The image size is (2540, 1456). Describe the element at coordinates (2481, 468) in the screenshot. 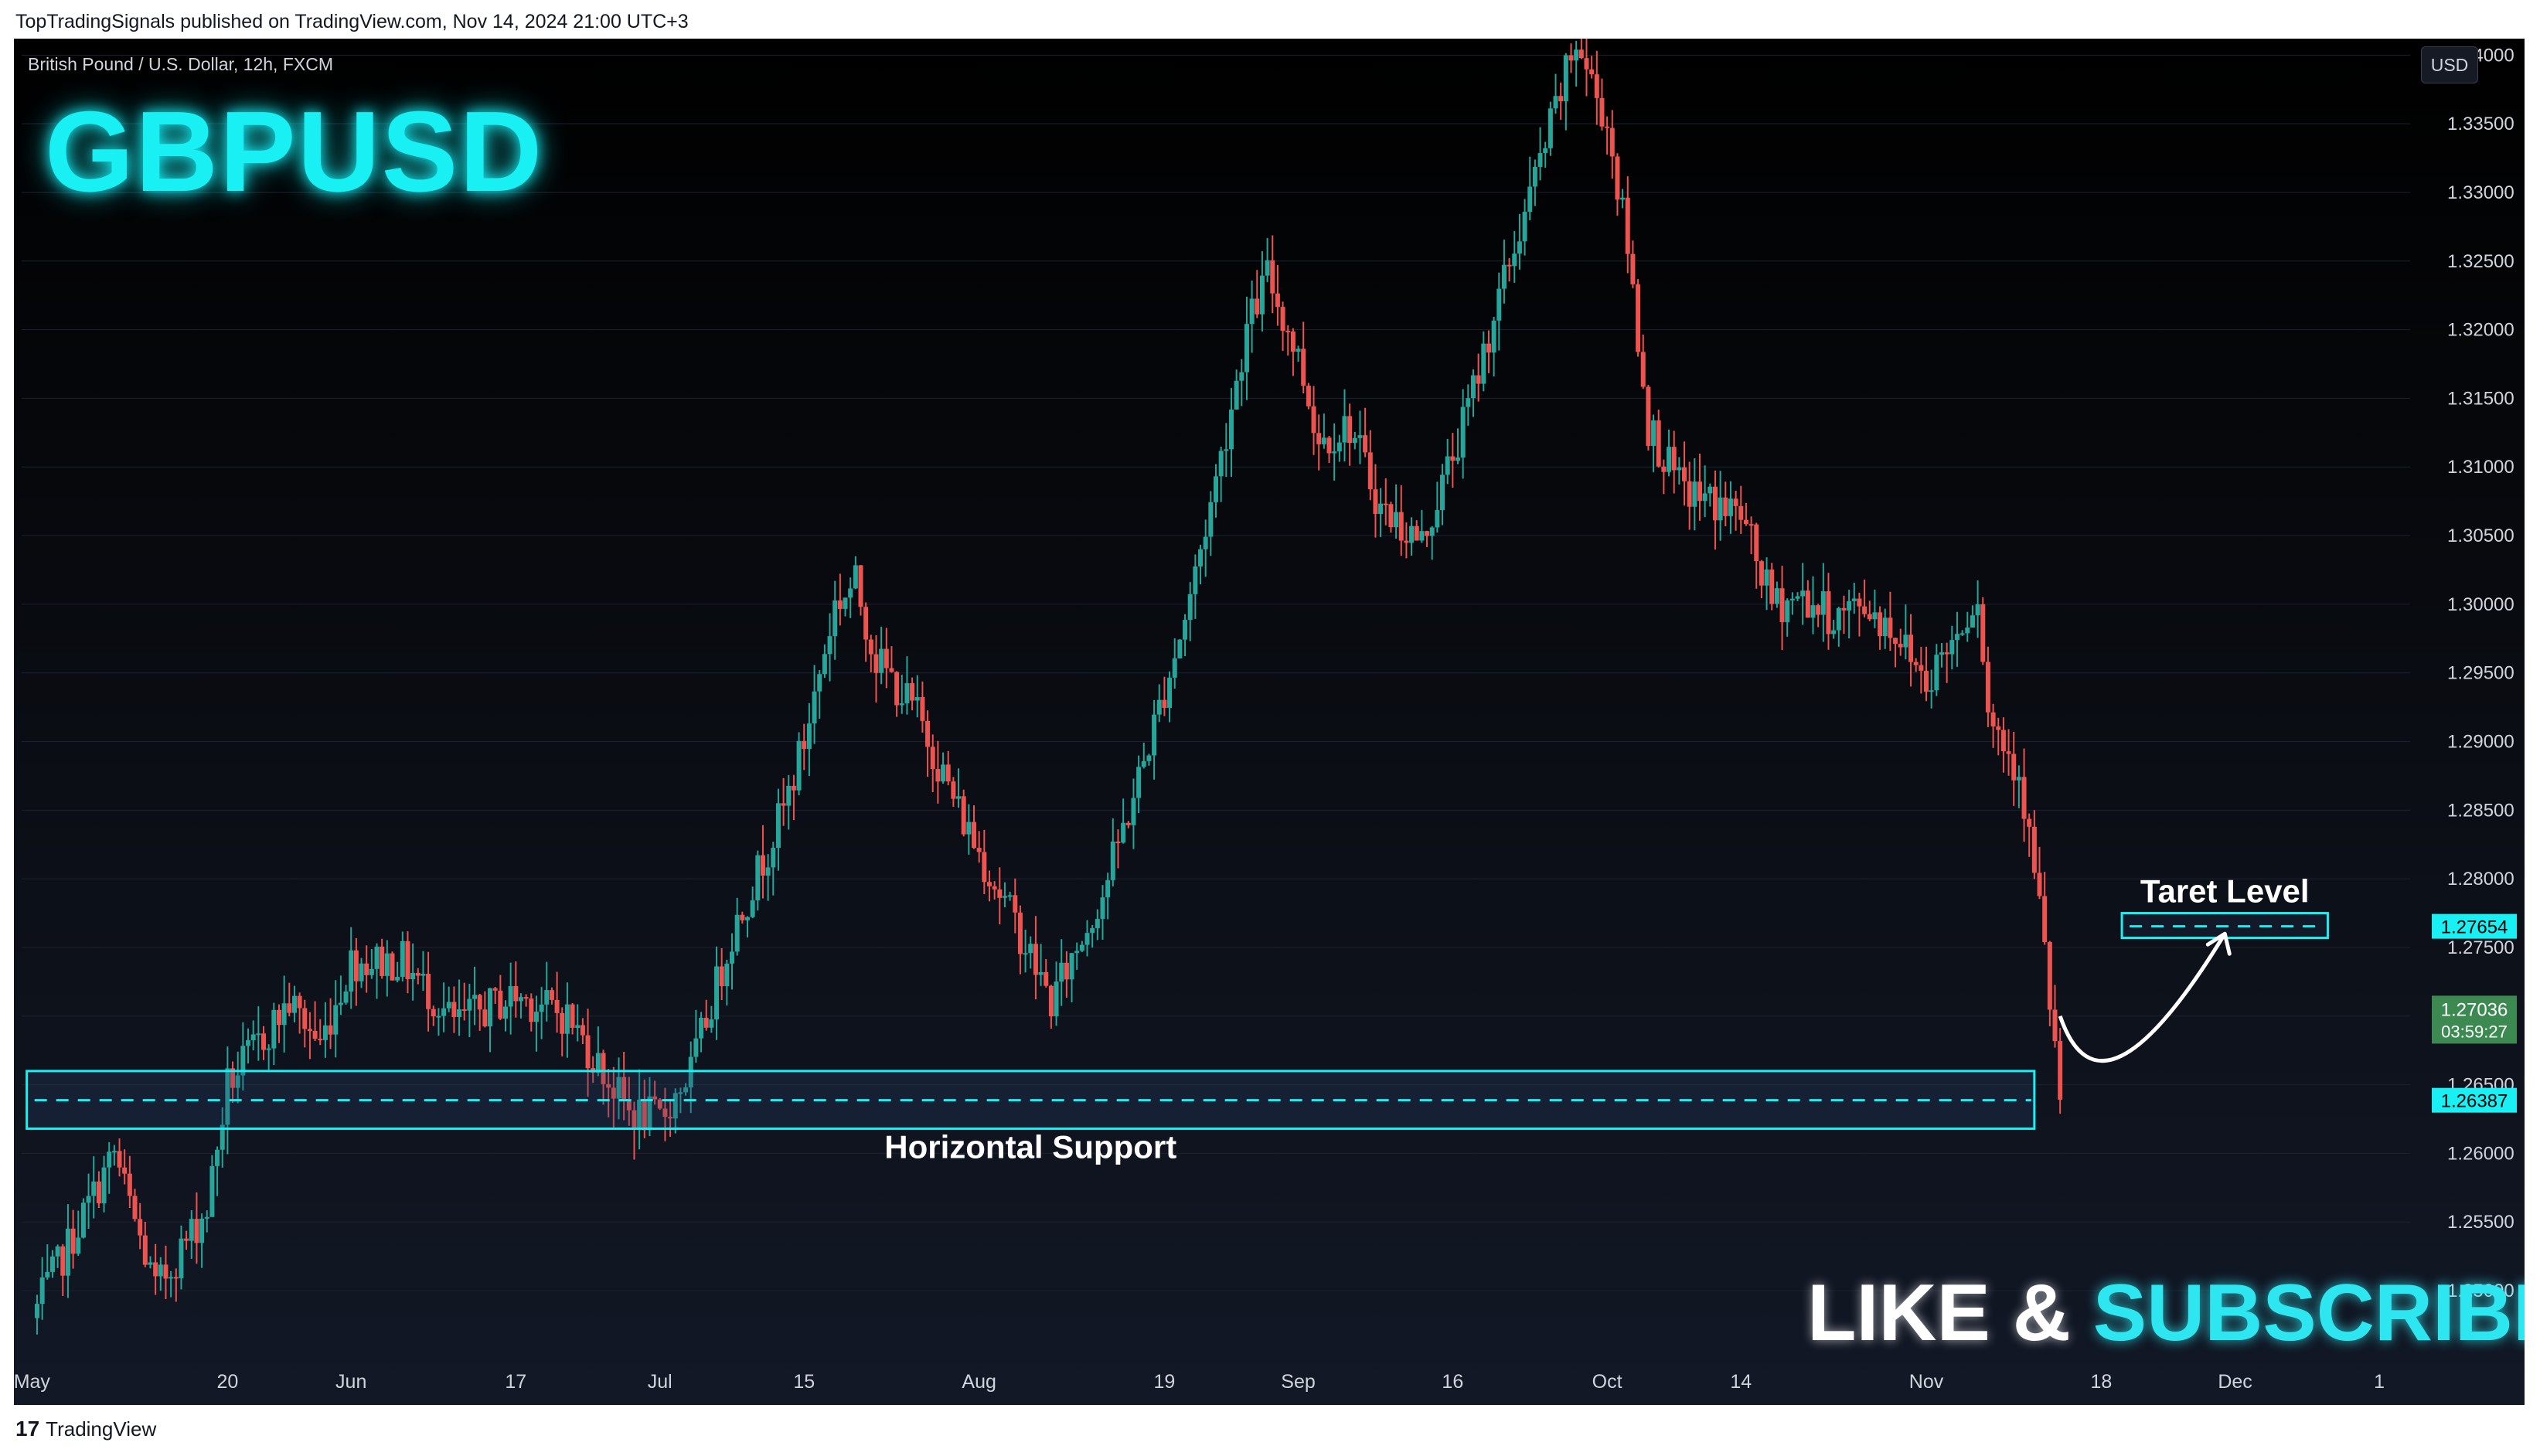

I see `y-tick-label: 1.31000` at that location.